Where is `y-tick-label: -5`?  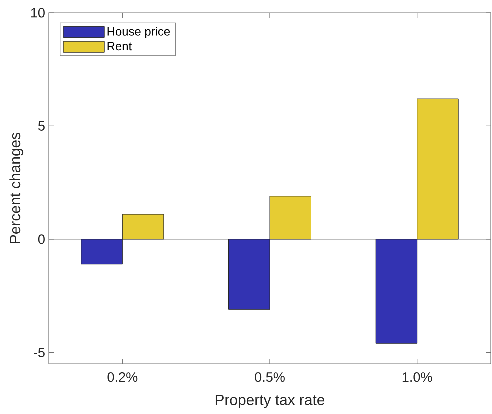 y-tick-label: -5 is located at coordinates (39, 353).